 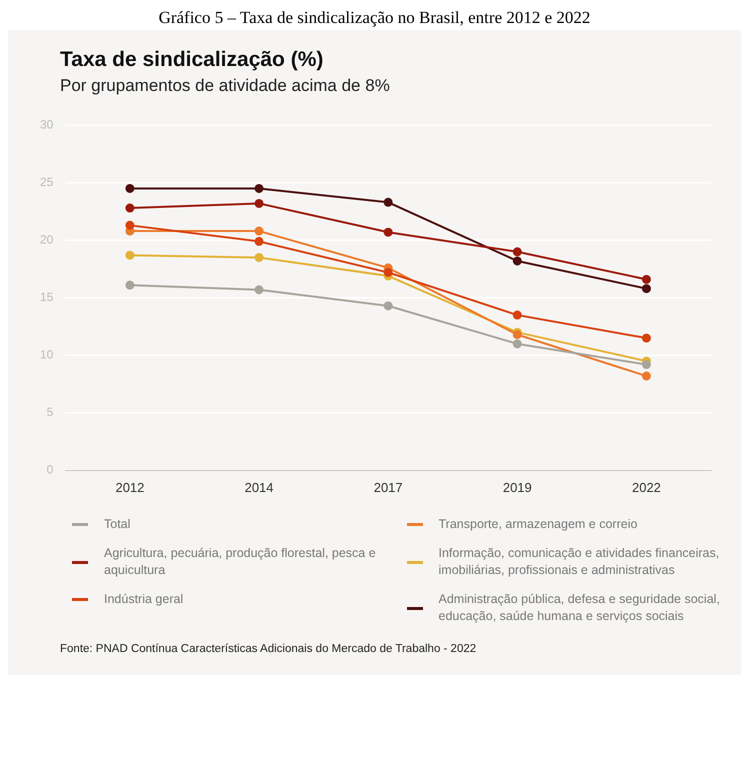 What do you see at coordinates (50, 412) in the screenshot?
I see `y-tick-label: 5` at bounding box center [50, 412].